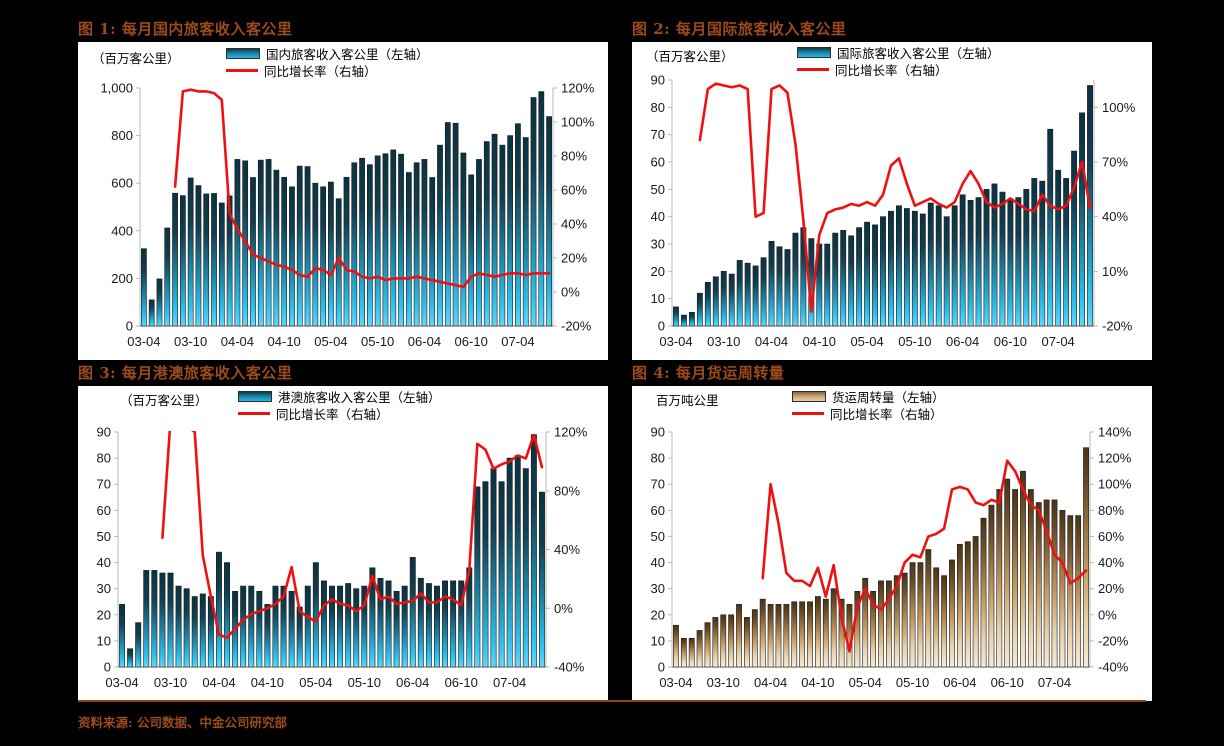 The width and height of the screenshot is (1224, 746). What do you see at coordinates (1115, 271) in the screenshot?
I see `svg-text: 10%` at bounding box center [1115, 271].